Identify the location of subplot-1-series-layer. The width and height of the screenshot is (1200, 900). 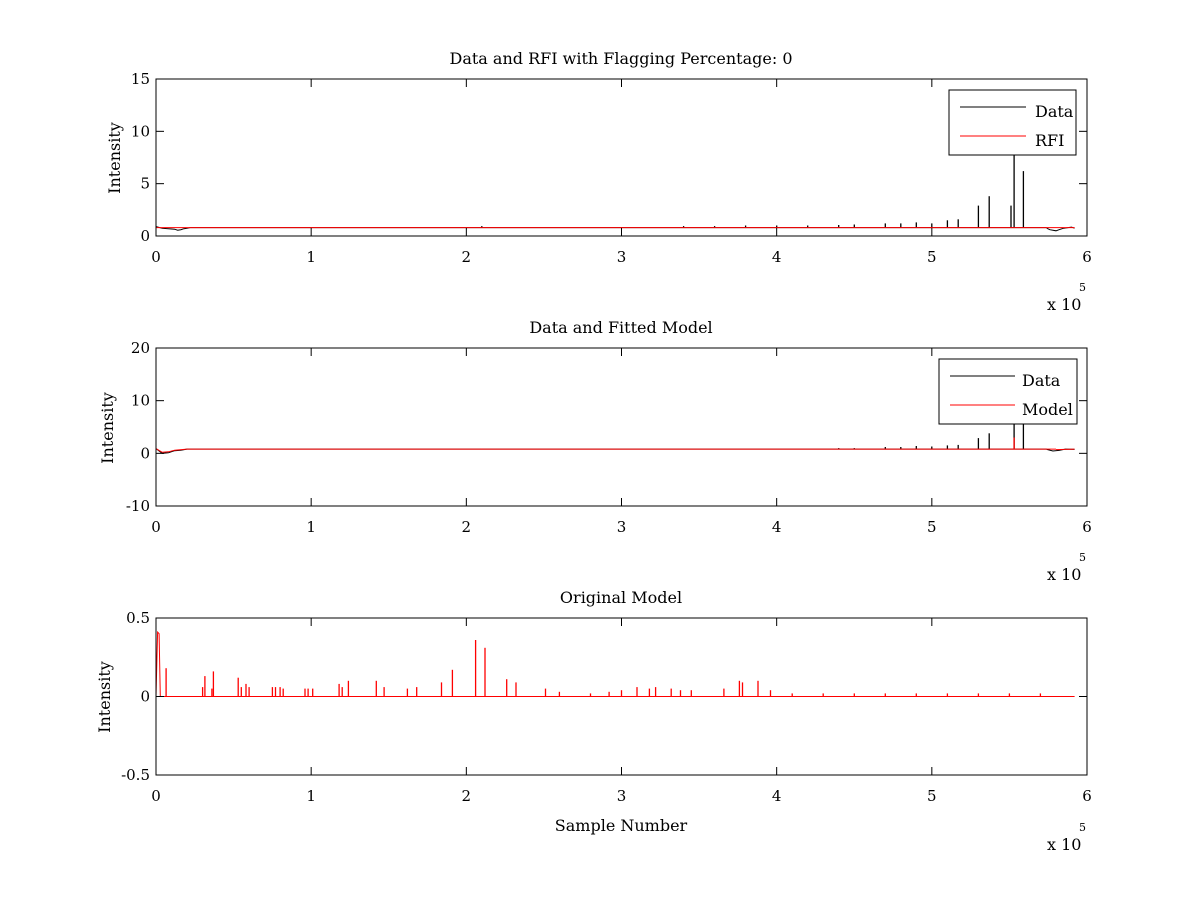
(615, 192).